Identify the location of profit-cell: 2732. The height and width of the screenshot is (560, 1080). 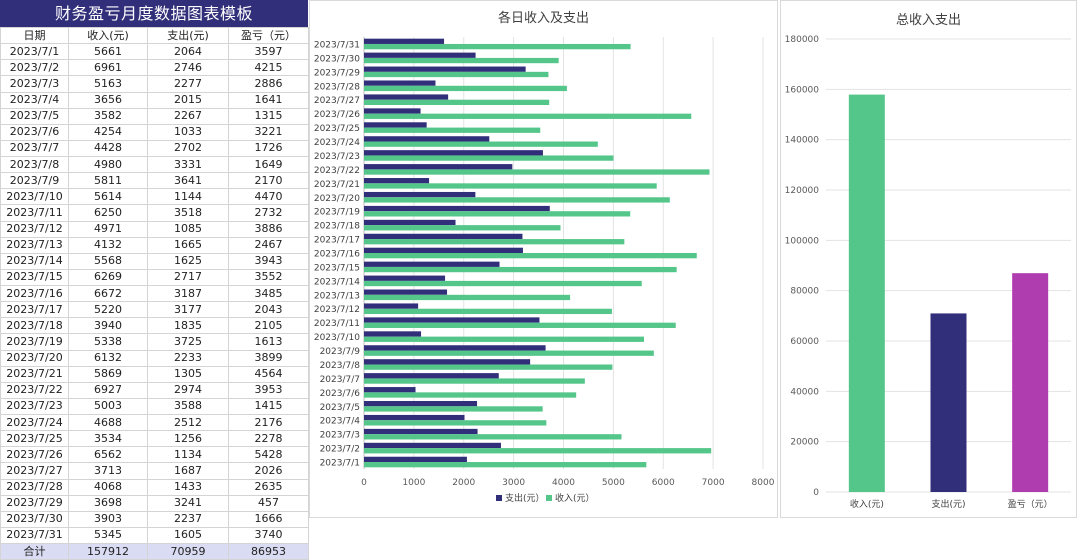
(268, 213).